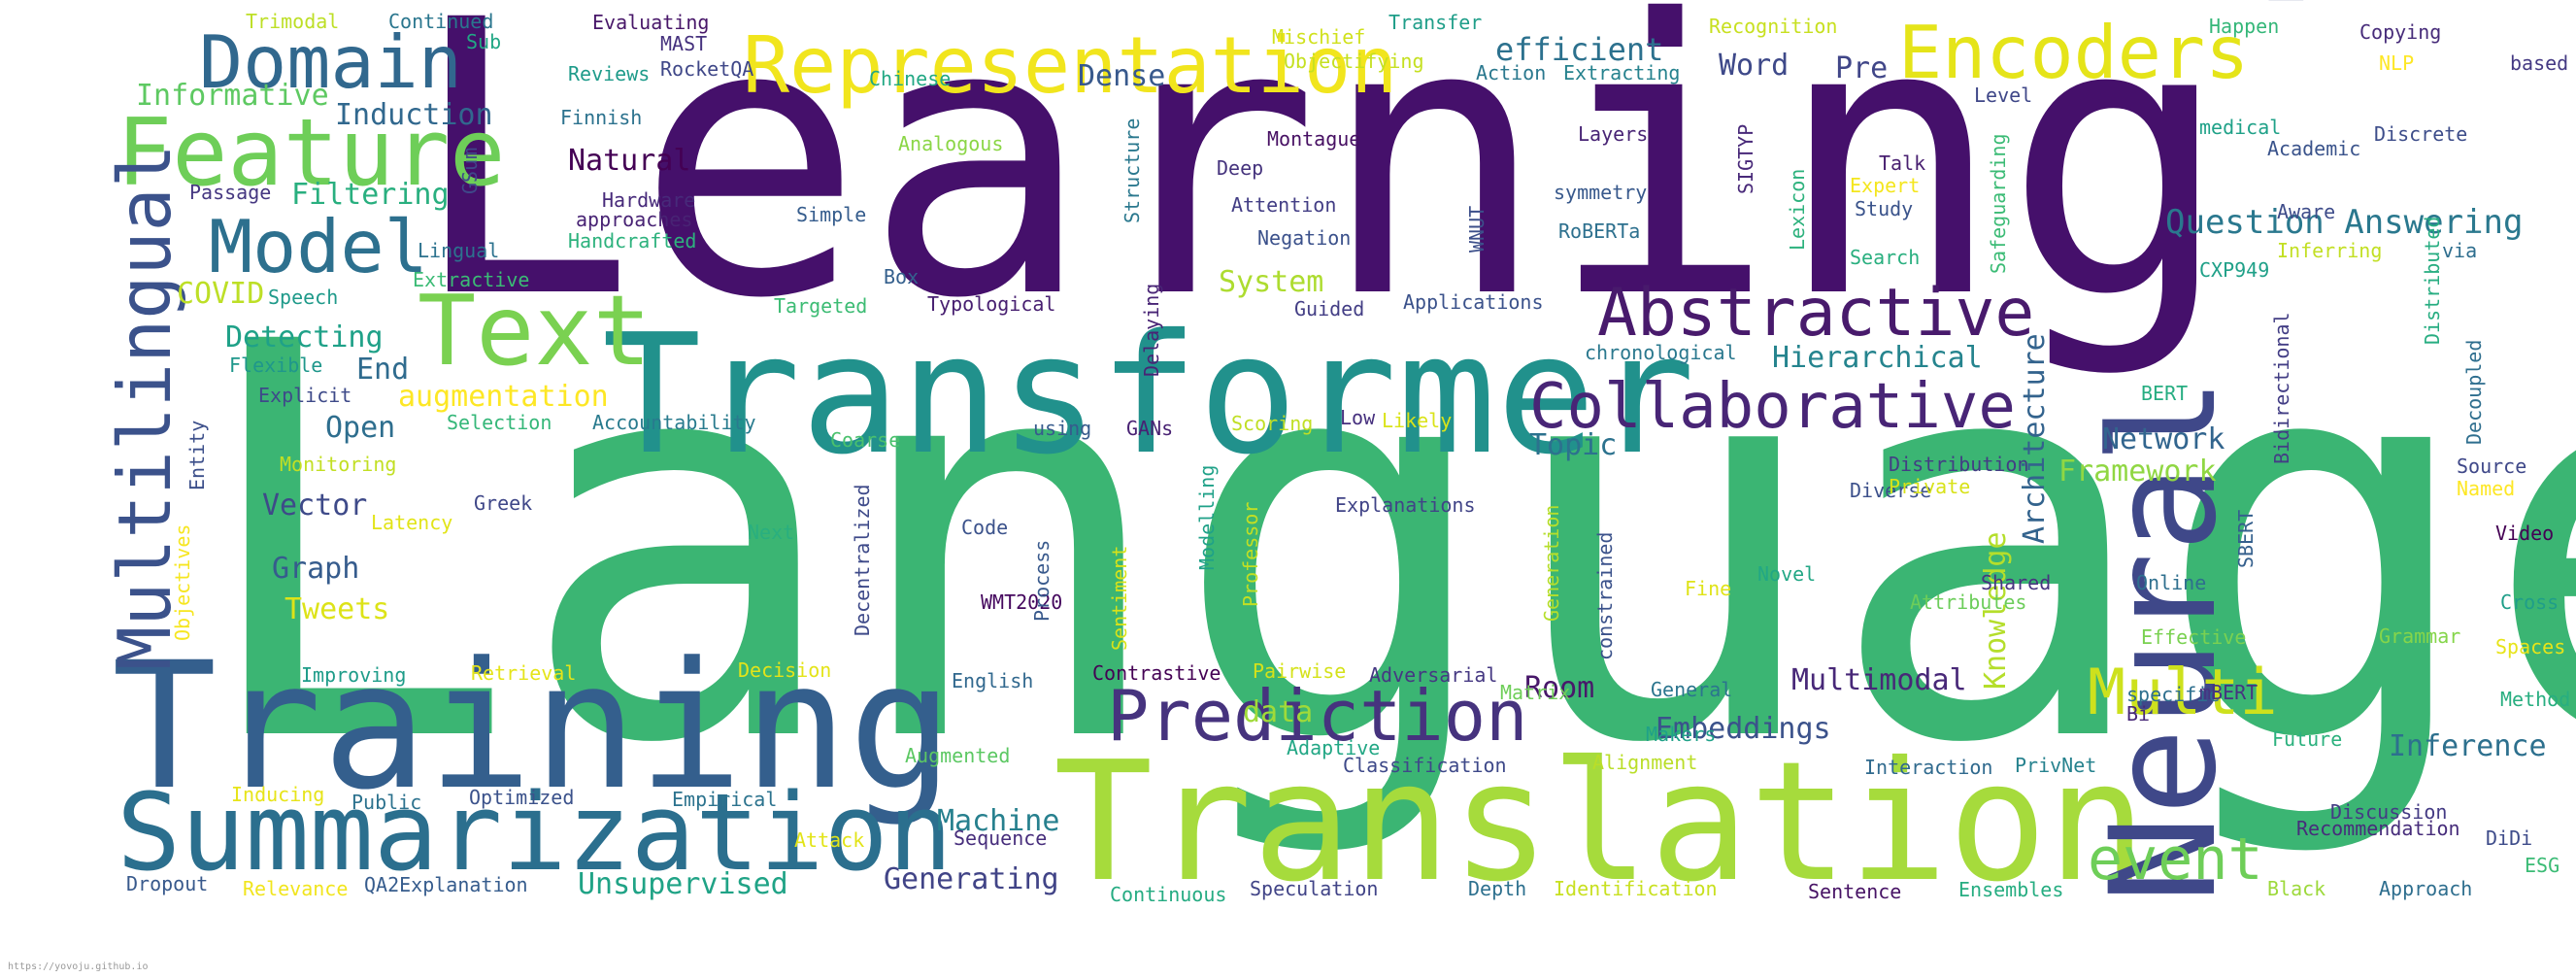  What do you see at coordinates (785, 670) in the screenshot?
I see `word-decision: Decision` at bounding box center [785, 670].